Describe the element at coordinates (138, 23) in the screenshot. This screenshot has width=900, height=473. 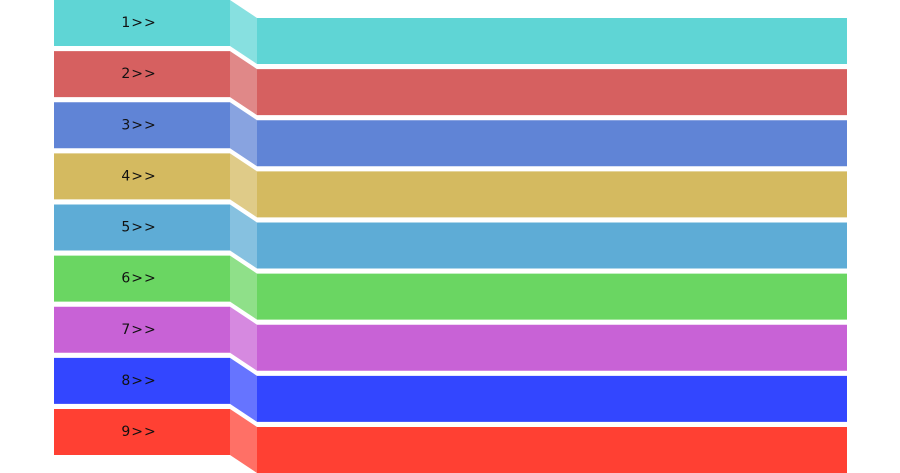
I see `tab-label: 1>>` at that location.